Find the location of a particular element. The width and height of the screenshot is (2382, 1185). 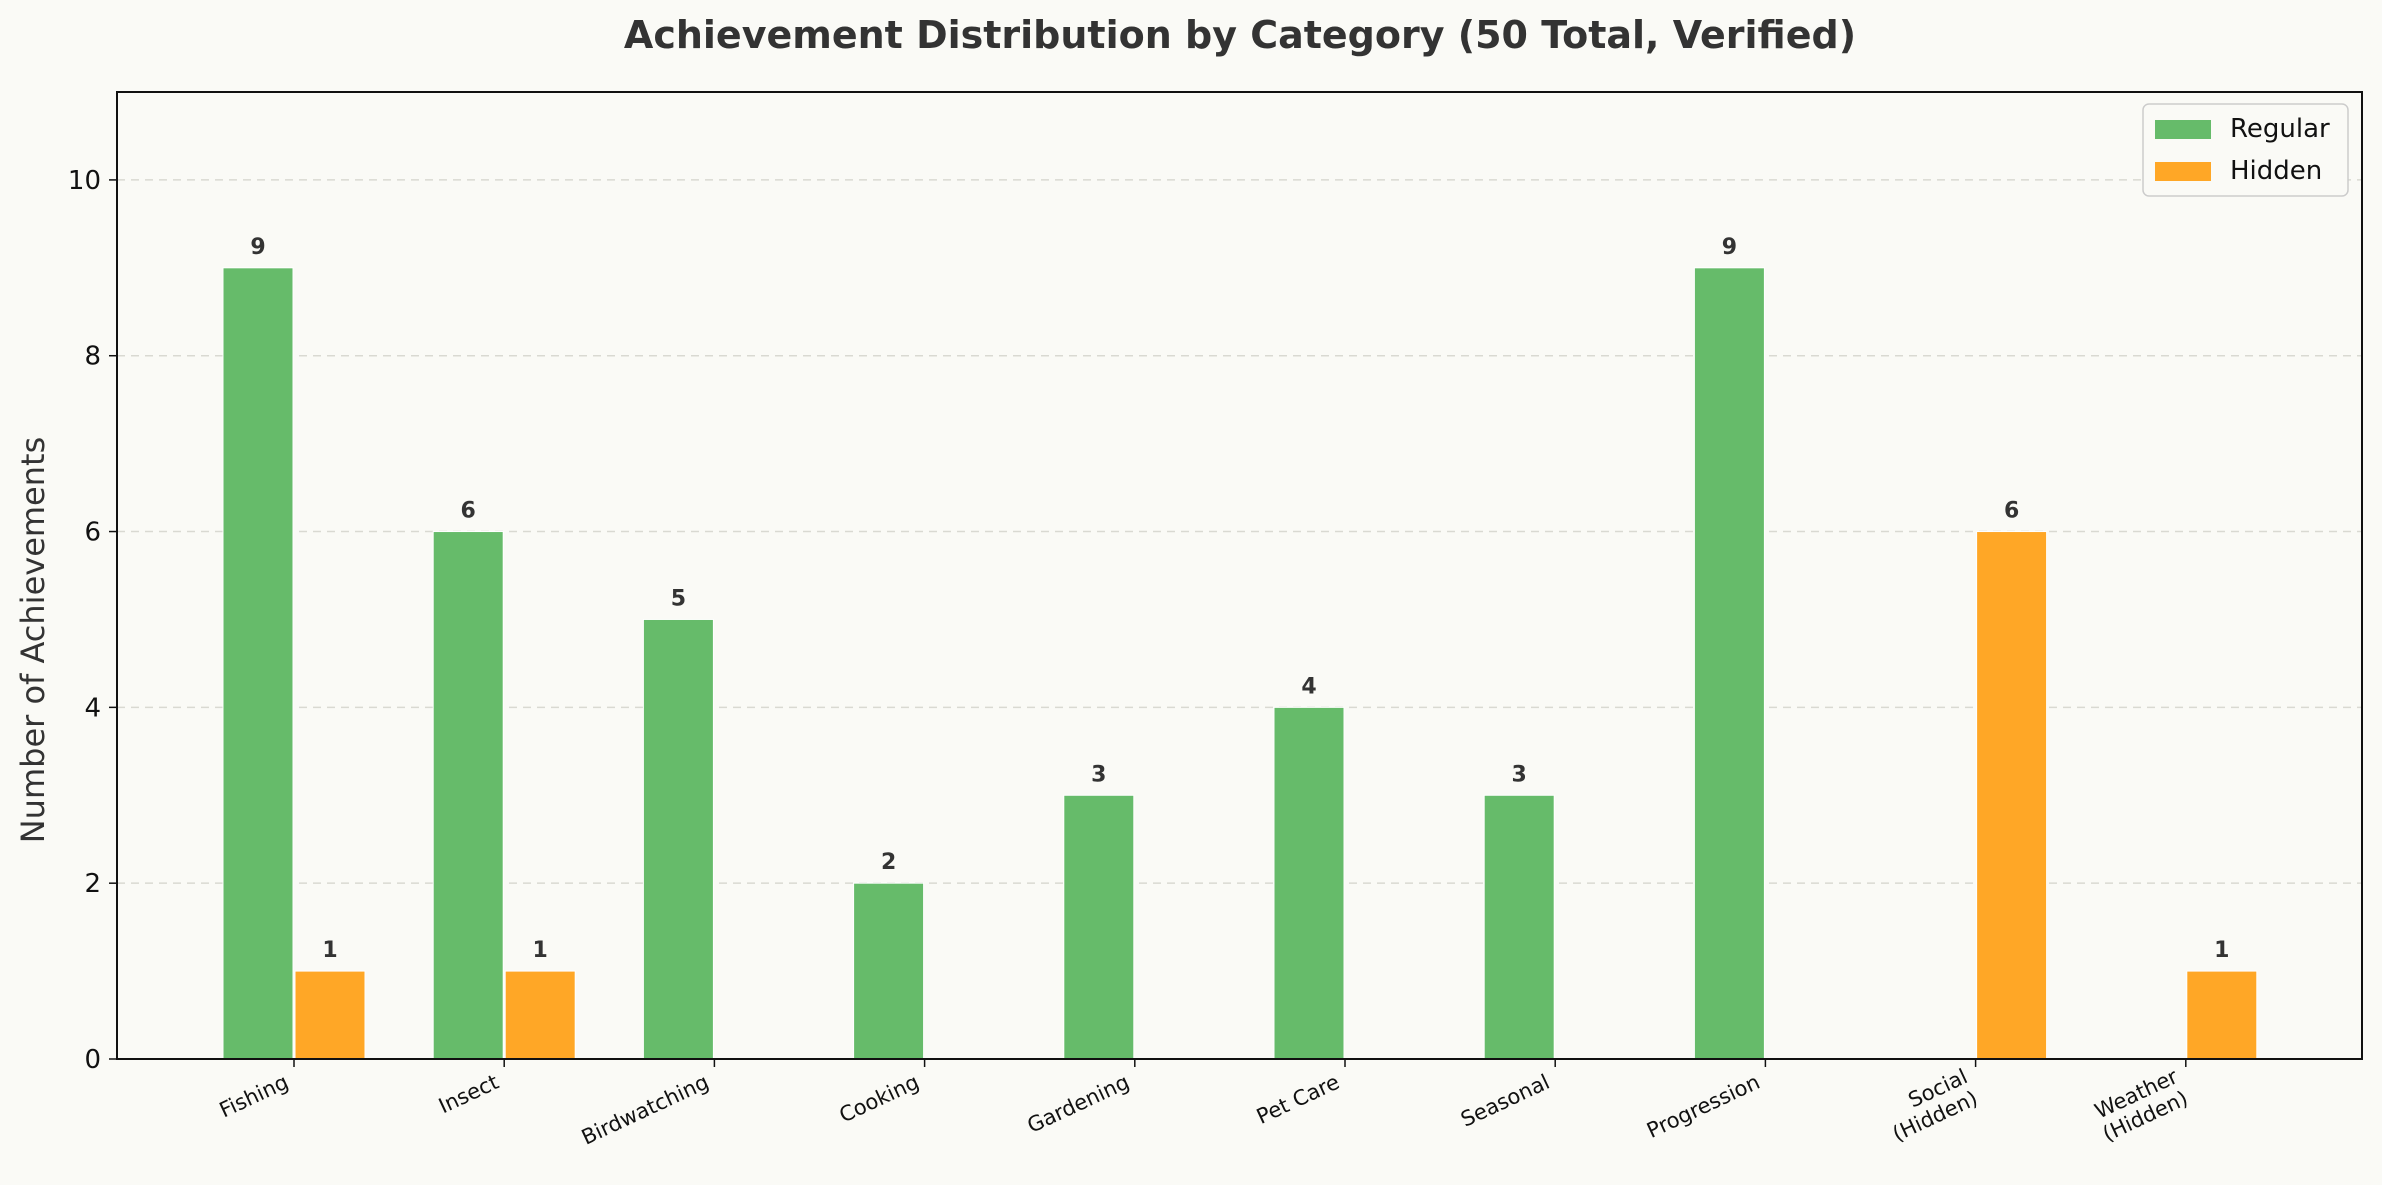

legend-swatch-regular is located at coordinates (2183, 129).